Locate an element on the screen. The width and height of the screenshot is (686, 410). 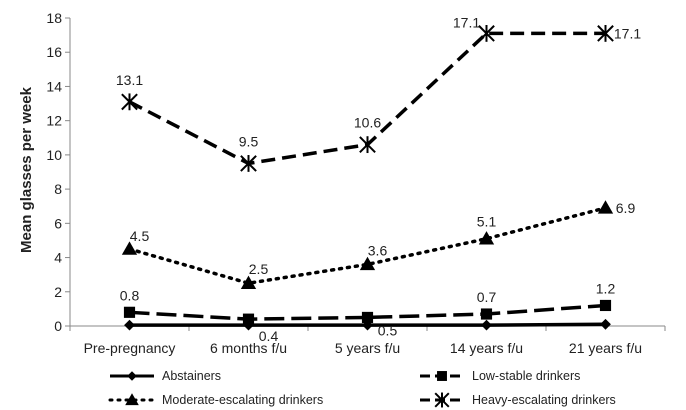
x-tick-label: 5 years f/u is located at coordinates (367, 348).